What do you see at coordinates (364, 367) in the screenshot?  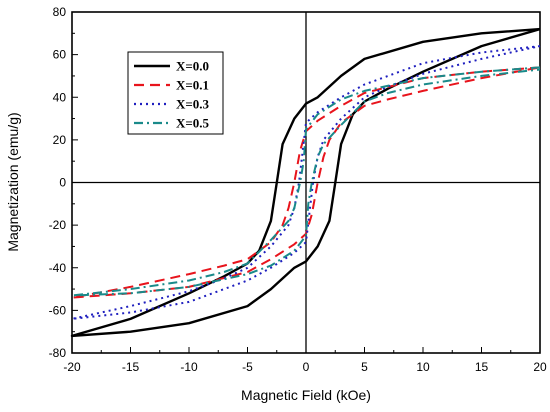 I see `x-tick-label: 5` at bounding box center [364, 367].